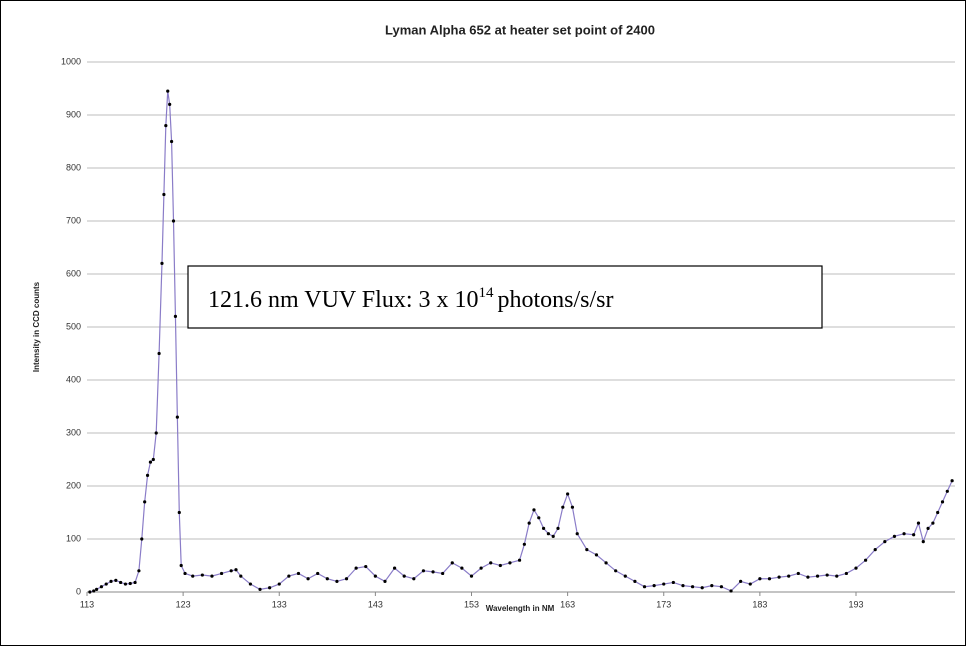  Describe the element at coordinates (375, 604) in the screenshot. I see `x-tick-label: 143` at that location.